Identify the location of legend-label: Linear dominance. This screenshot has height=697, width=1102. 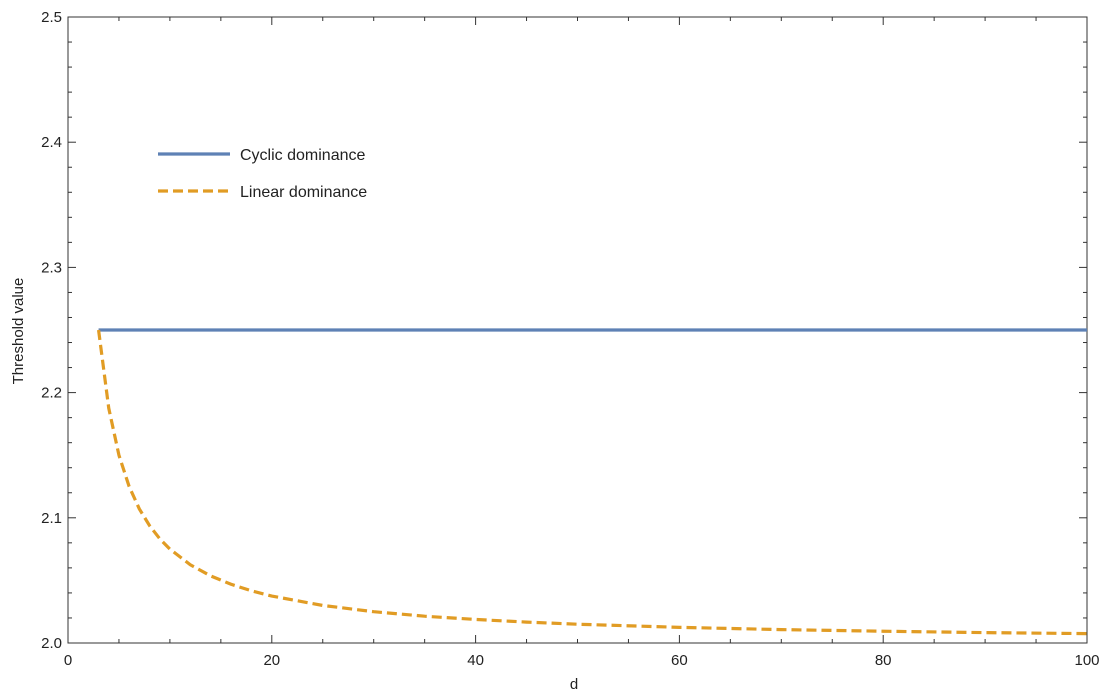
(303, 192).